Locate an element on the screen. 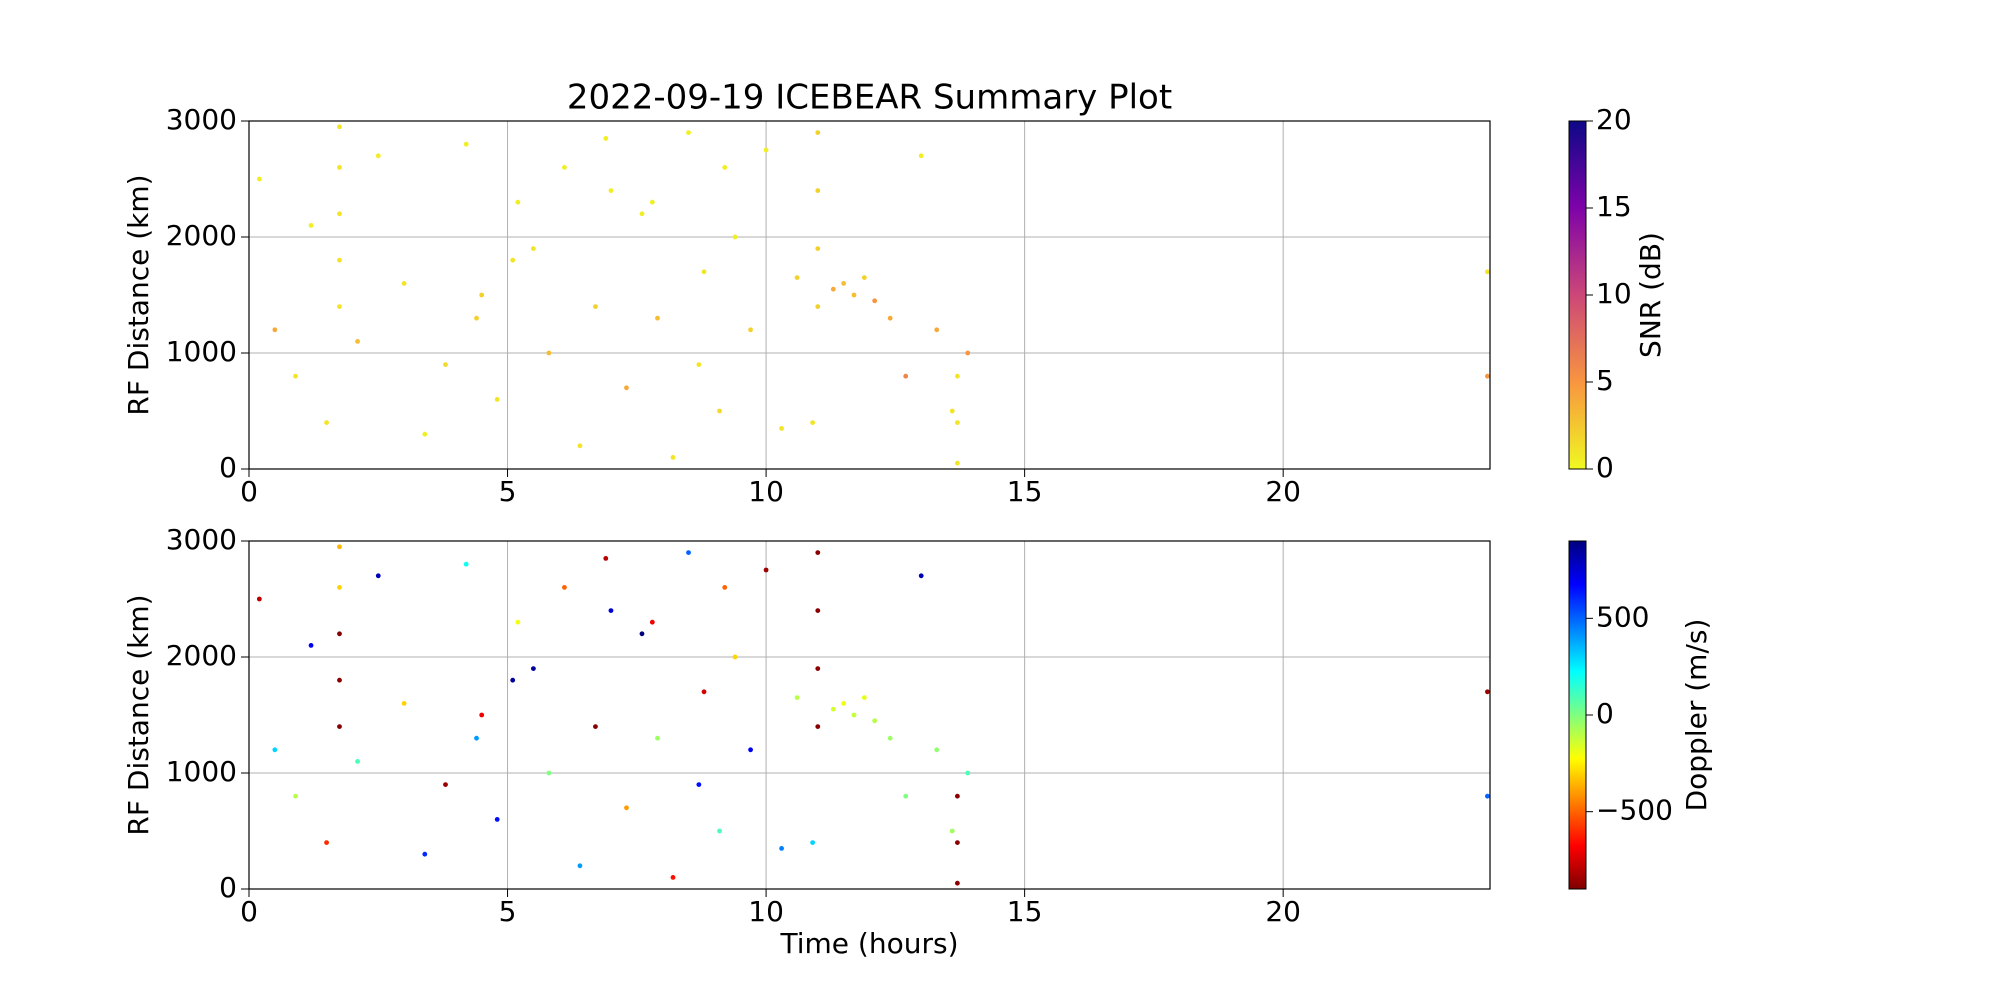 Image resolution: width=2000 pixels, height=1000 pixels. x-tick-label: 5 is located at coordinates (508, 911).